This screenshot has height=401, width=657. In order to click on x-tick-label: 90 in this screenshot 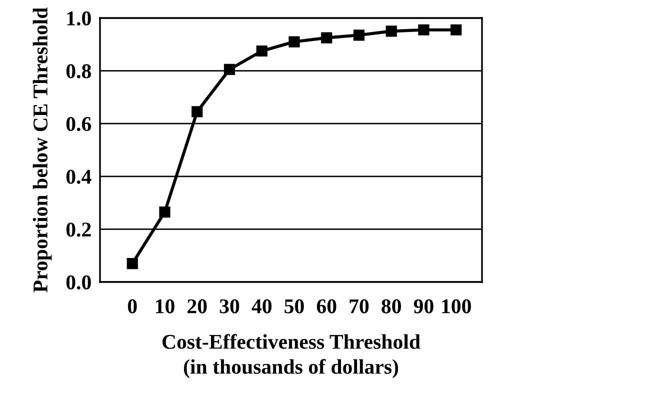, I will do `click(424, 306)`.